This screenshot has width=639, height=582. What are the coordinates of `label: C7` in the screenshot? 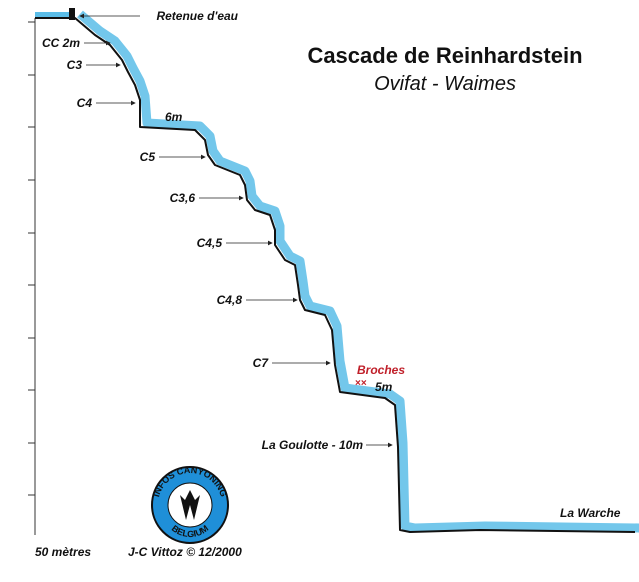 It's located at (261, 363).